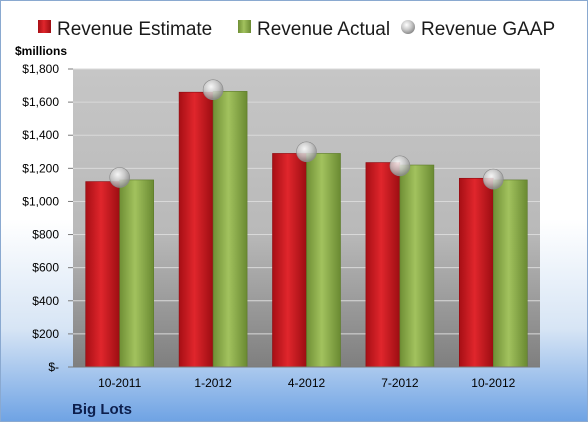 Image resolution: width=588 pixels, height=422 pixels. Describe the element at coordinates (40, 102) in the screenshot. I see `y-tick-label: $1,600` at that location.